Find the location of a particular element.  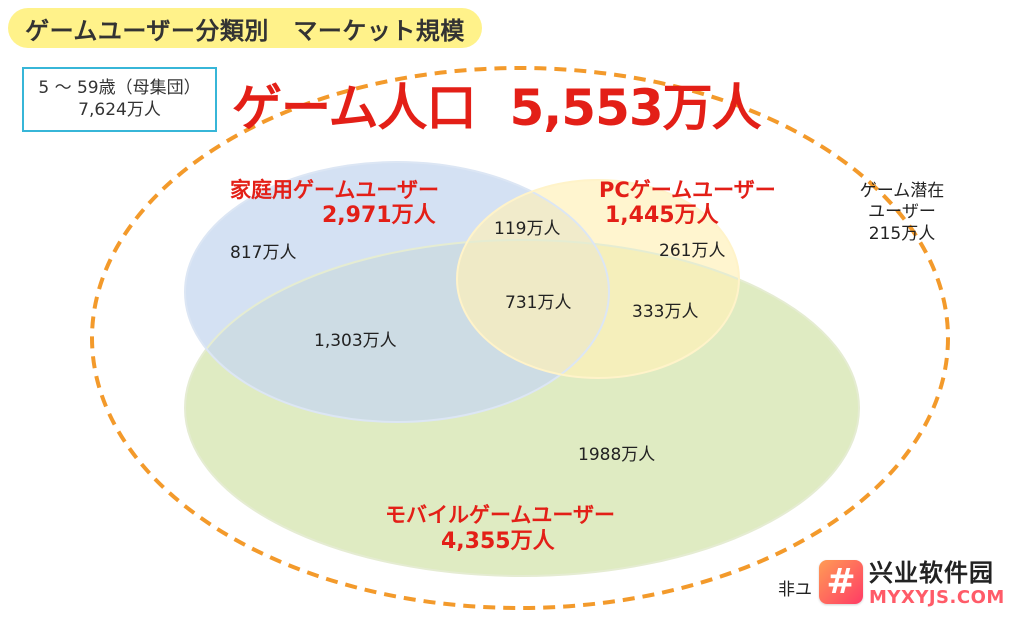

potential-user-line-2: ユーザー is located at coordinates (902, 212).